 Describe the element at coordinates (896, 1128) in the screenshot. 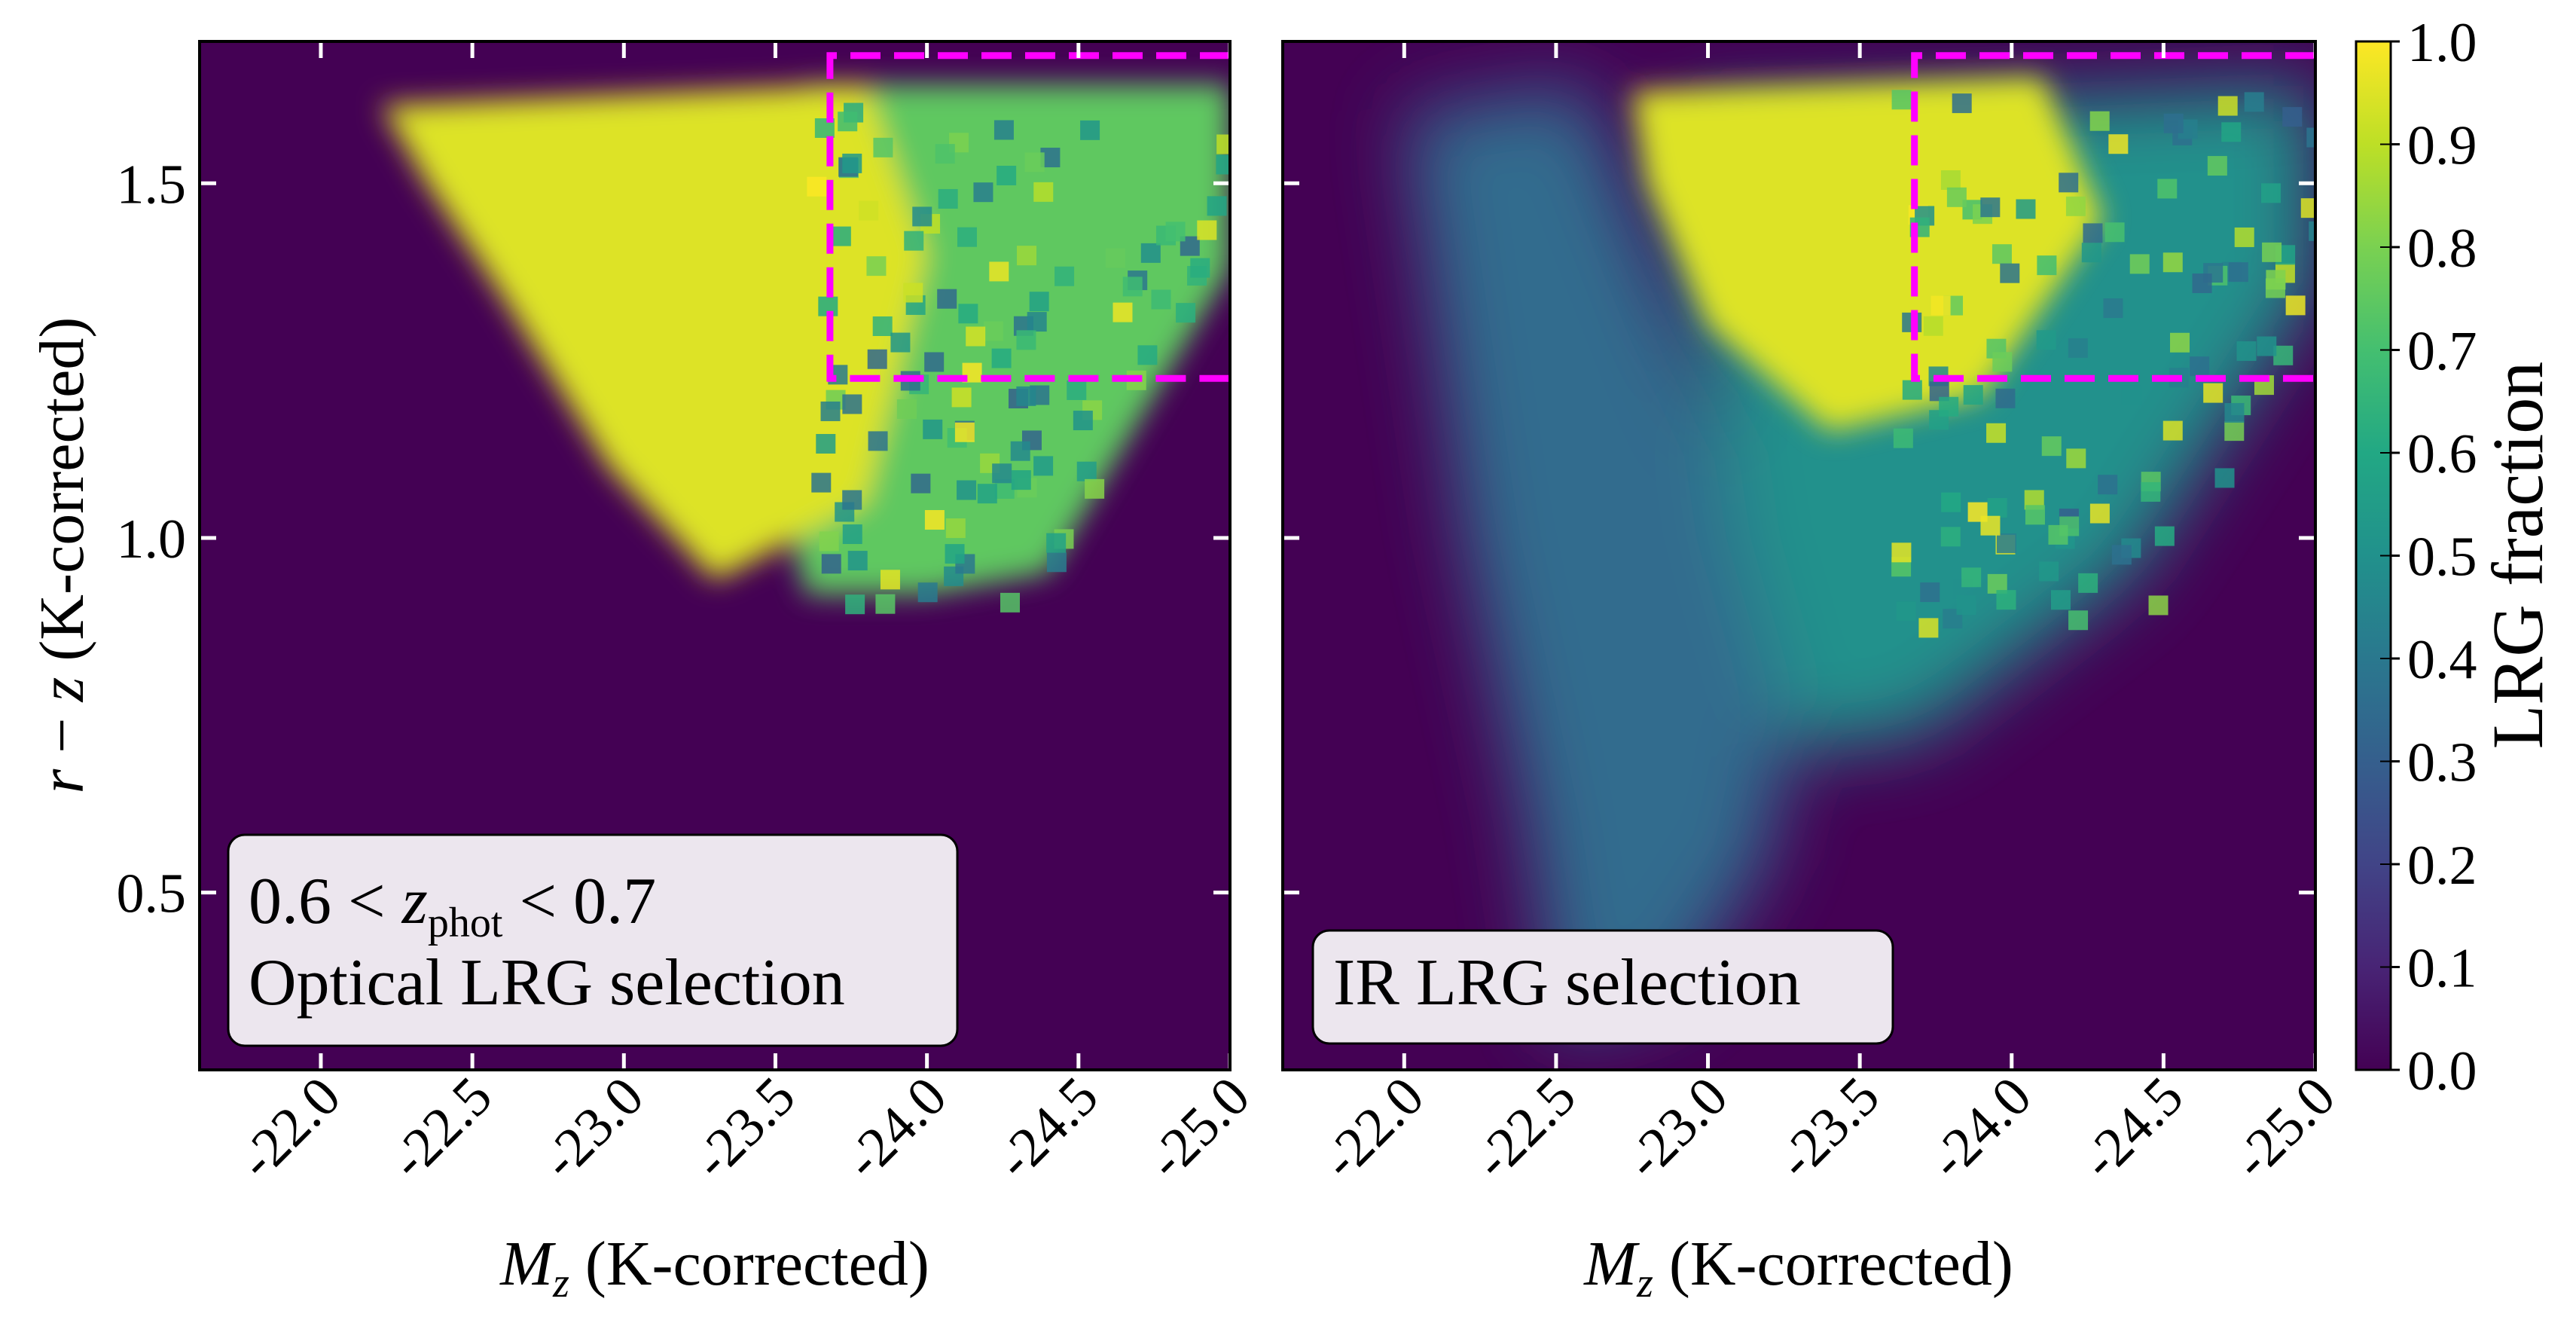

I see `x-tick-label: -24.0` at that location.